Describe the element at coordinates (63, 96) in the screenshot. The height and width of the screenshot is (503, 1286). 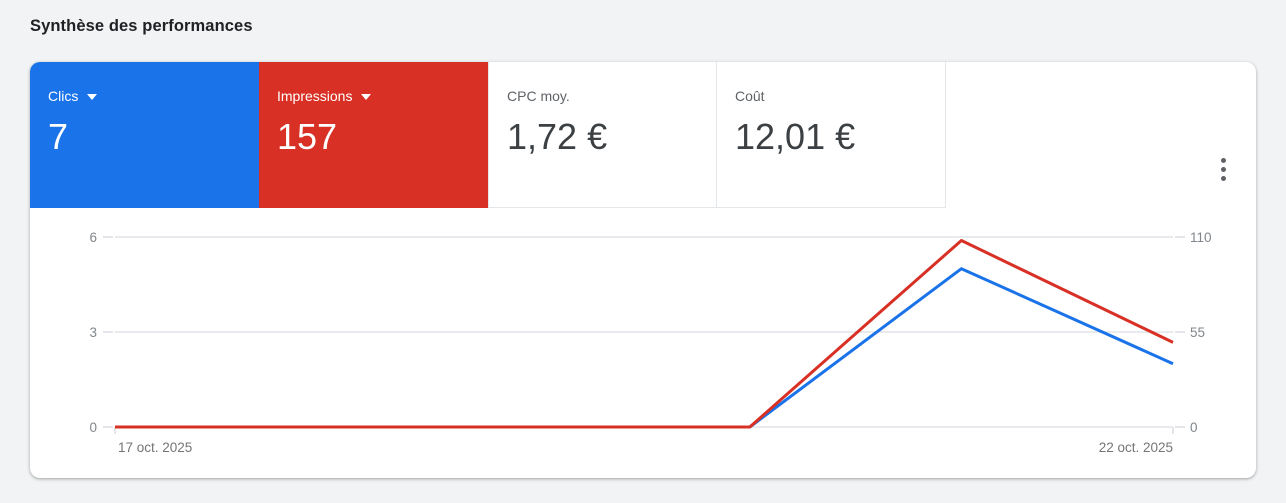
I see `metric-label: Clics` at that location.